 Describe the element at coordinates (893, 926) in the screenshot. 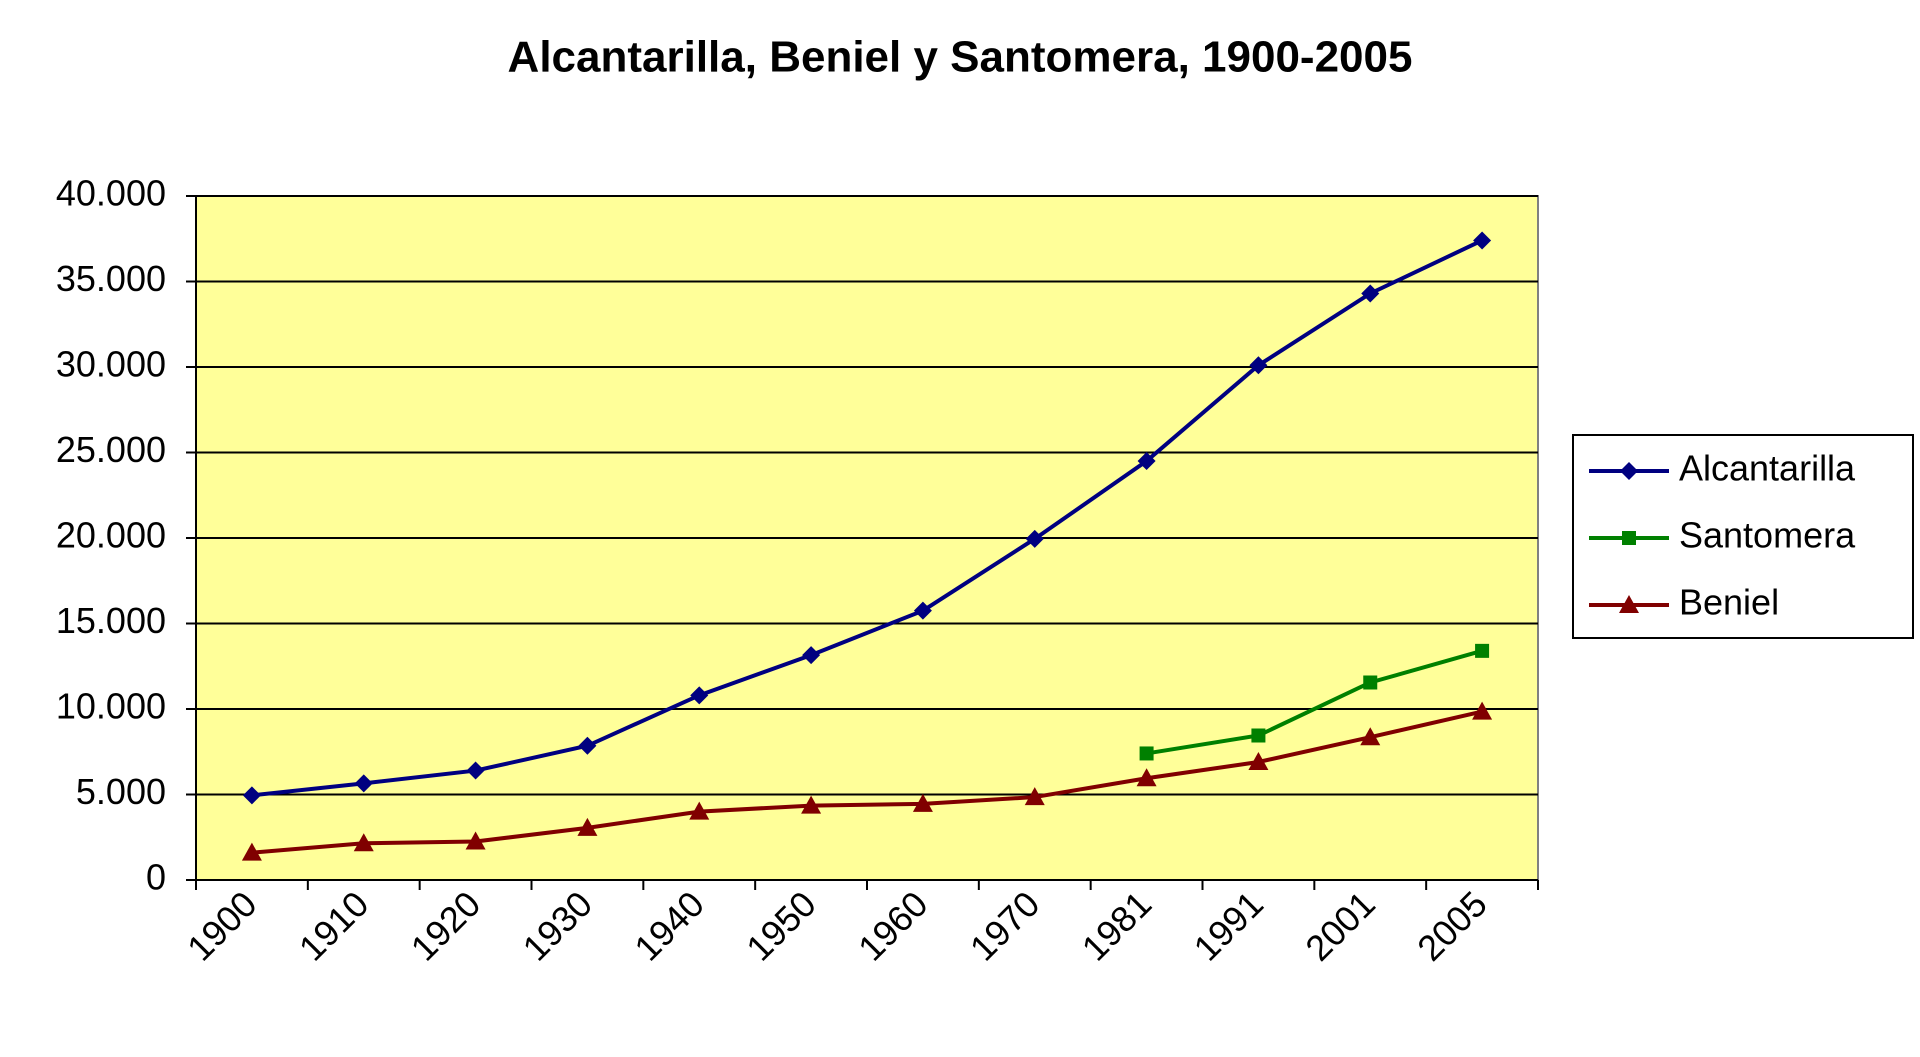

I see `x-tick-label: 1960` at that location.